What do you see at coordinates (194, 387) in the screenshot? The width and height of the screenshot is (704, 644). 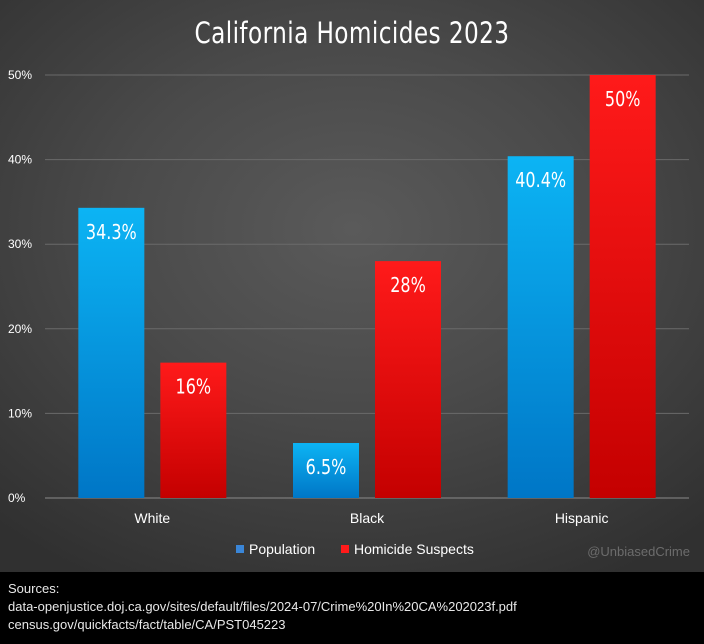 I see `data-label: 16%` at bounding box center [194, 387].